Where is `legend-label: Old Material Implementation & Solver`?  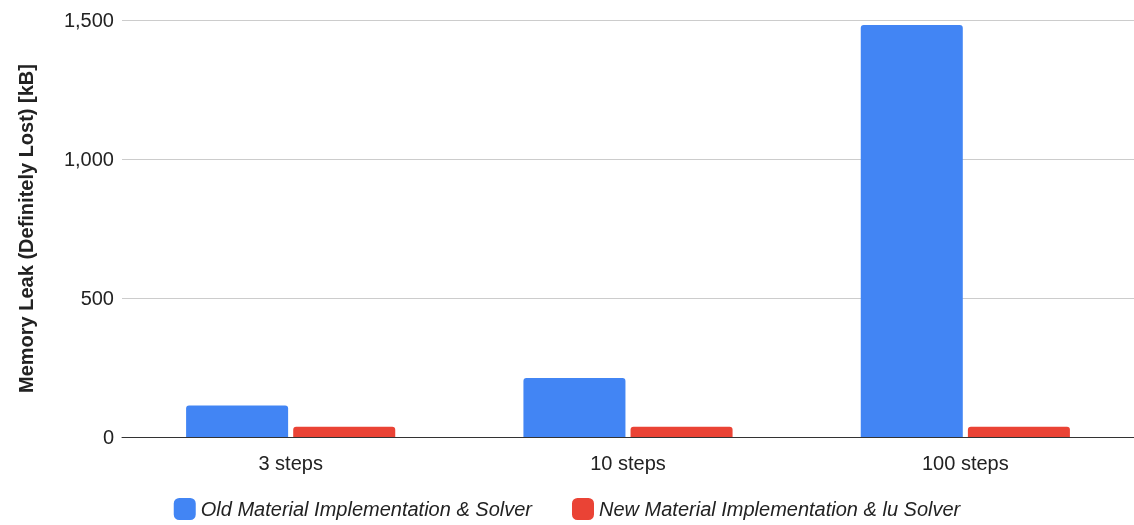 legend-label: Old Material Implementation & Solver is located at coordinates (367, 509).